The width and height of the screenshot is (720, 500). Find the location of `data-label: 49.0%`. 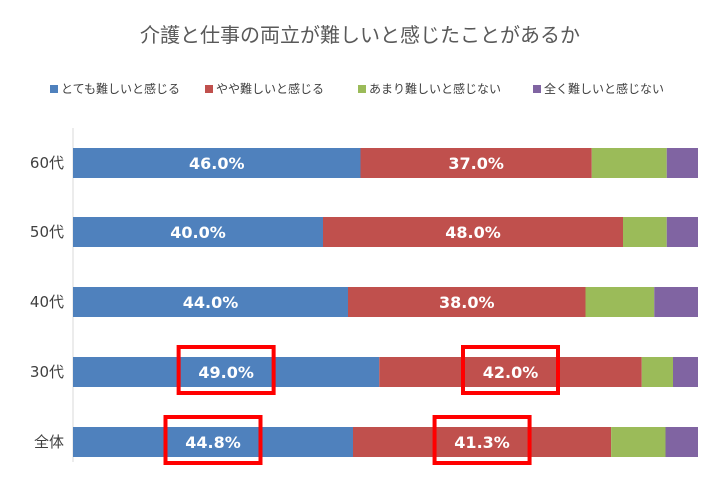

data-label: 49.0% is located at coordinates (226, 372).